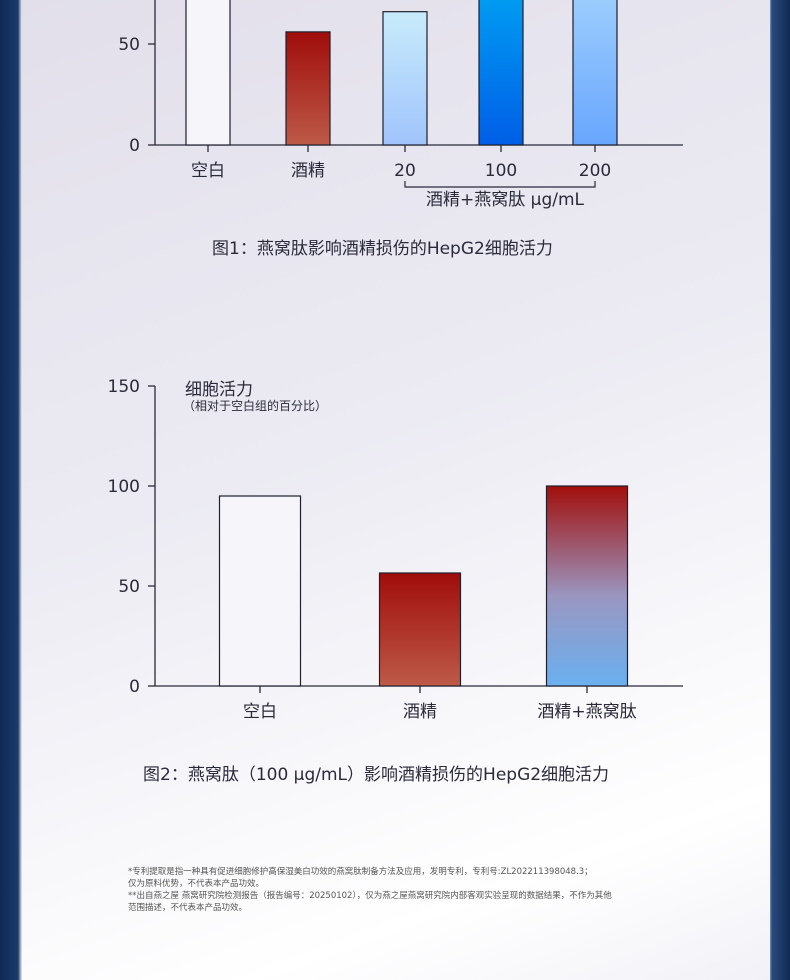 The width and height of the screenshot is (790, 980). What do you see at coordinates (376, 775) in the screenshot?
I see `chart-2-title: 图2：燕窝肽（100 μg/mL）影响酒精损伤的HepG2细胞活力` at bounding box center [376, 775].